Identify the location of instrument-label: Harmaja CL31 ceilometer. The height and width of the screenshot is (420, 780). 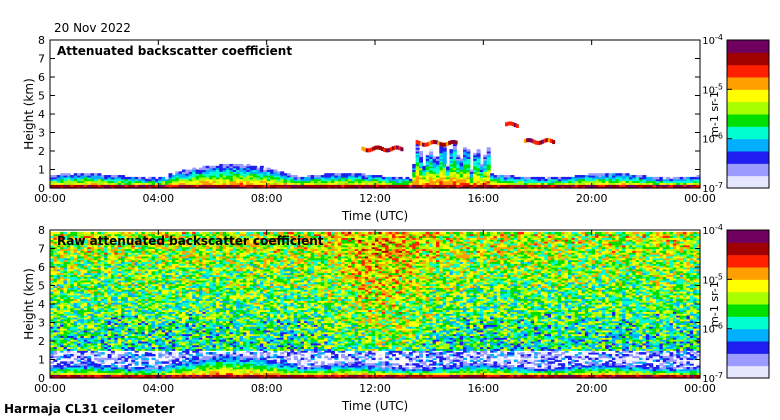
(89, 409).